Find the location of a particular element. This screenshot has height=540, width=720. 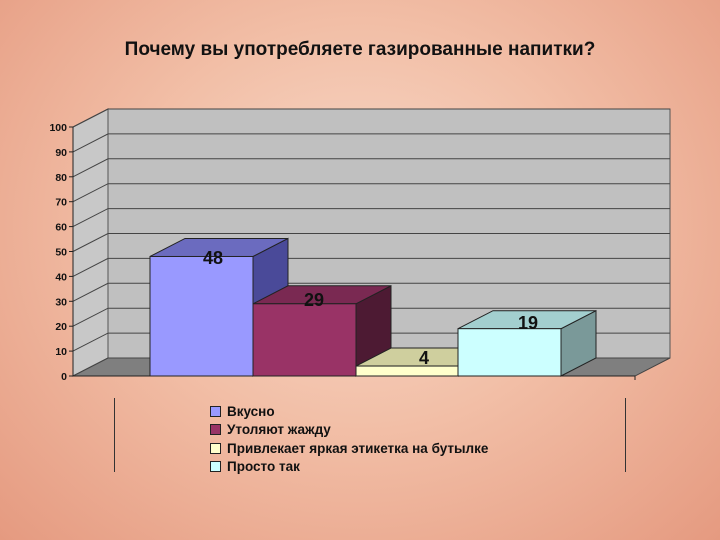

legend-label: Вкусно is located at coordinates (251, 411).